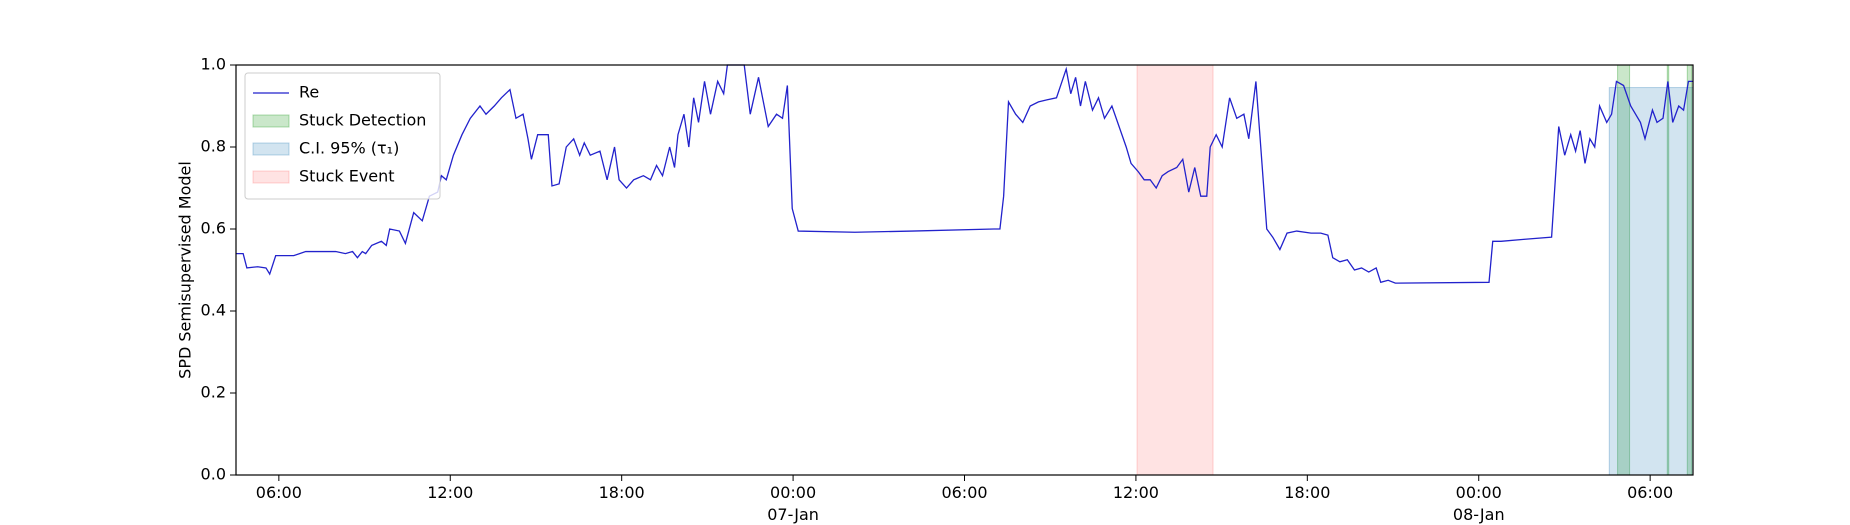 The image size is (1850, 525). What do you see at coordinates (213, 474) in the screenshot?
I see `y-tick-label: 0.0` at bounding box center [213, 474].